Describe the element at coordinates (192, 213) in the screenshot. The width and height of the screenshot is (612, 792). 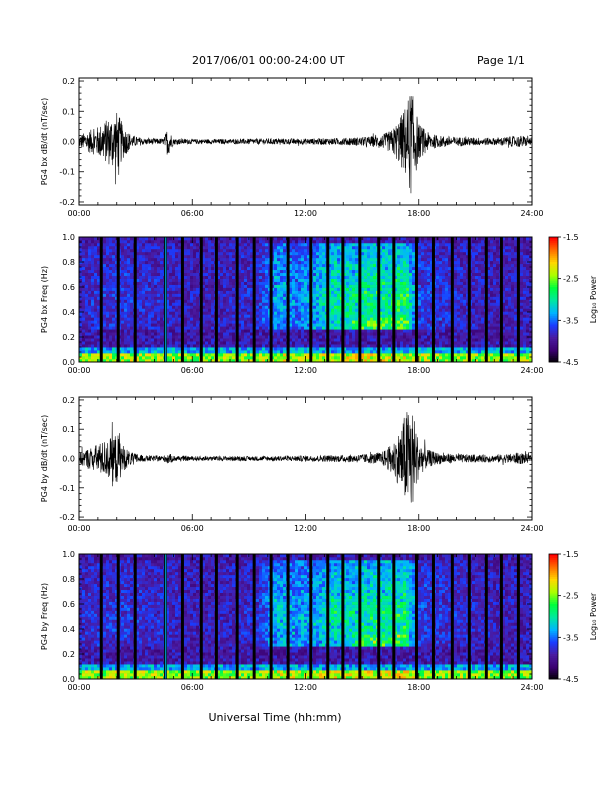
I see `x-tick-label: 06:00` at that location.